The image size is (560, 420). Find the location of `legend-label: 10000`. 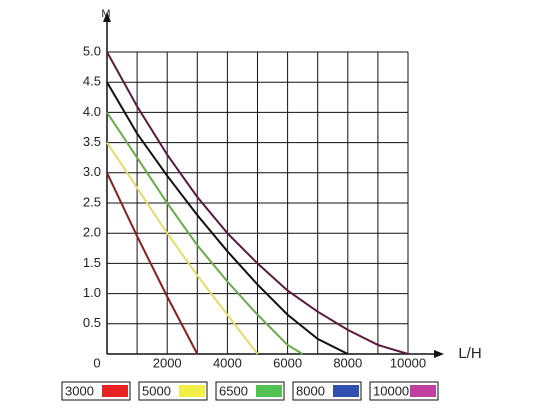

legend-label: 10000 is located at coordinates (391, 390).